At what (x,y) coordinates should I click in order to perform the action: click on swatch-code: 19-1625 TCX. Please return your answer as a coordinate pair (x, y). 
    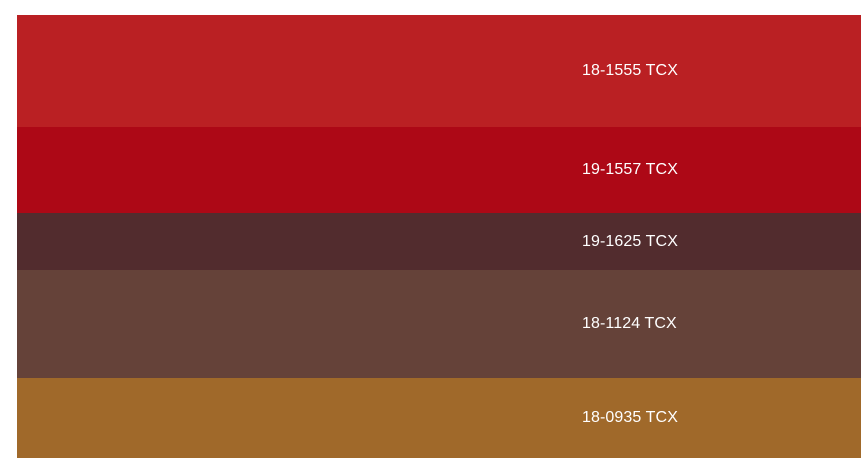
    Looking at the image, I should click on (630, 241).